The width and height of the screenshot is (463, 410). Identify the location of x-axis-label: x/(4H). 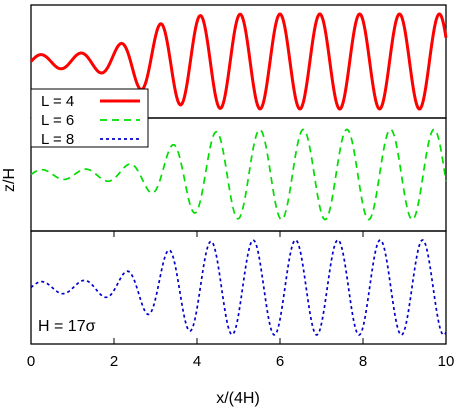
(238, 398).